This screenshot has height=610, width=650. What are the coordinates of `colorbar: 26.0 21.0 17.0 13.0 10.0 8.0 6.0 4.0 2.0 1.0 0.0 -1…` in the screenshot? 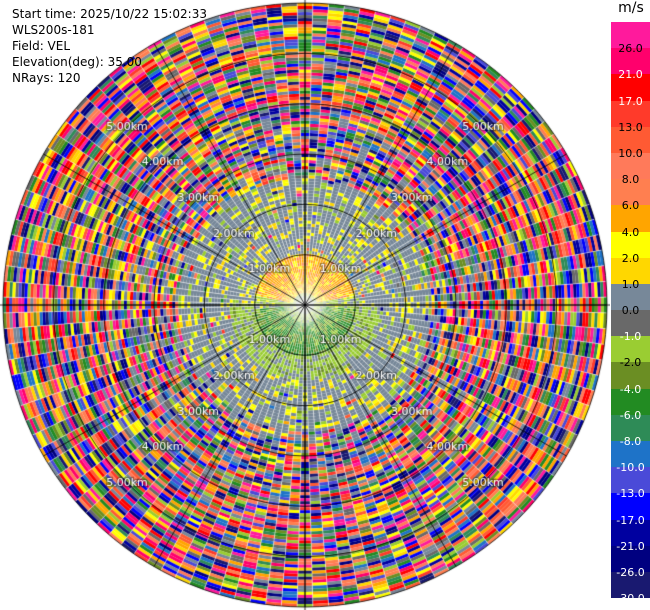 It's located at (630, 313).